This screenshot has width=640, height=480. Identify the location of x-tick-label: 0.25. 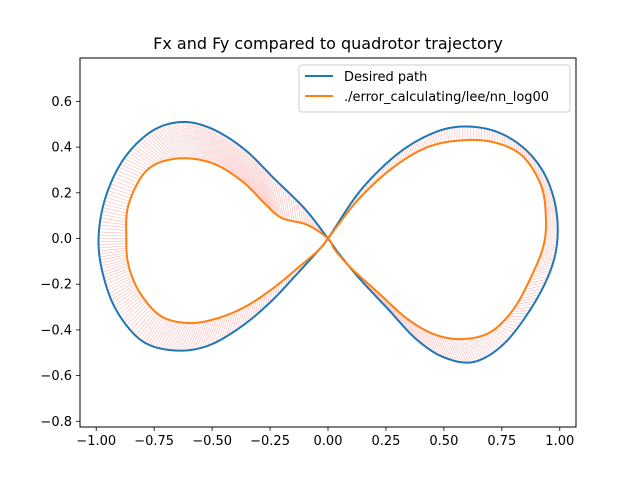
(385, 441).